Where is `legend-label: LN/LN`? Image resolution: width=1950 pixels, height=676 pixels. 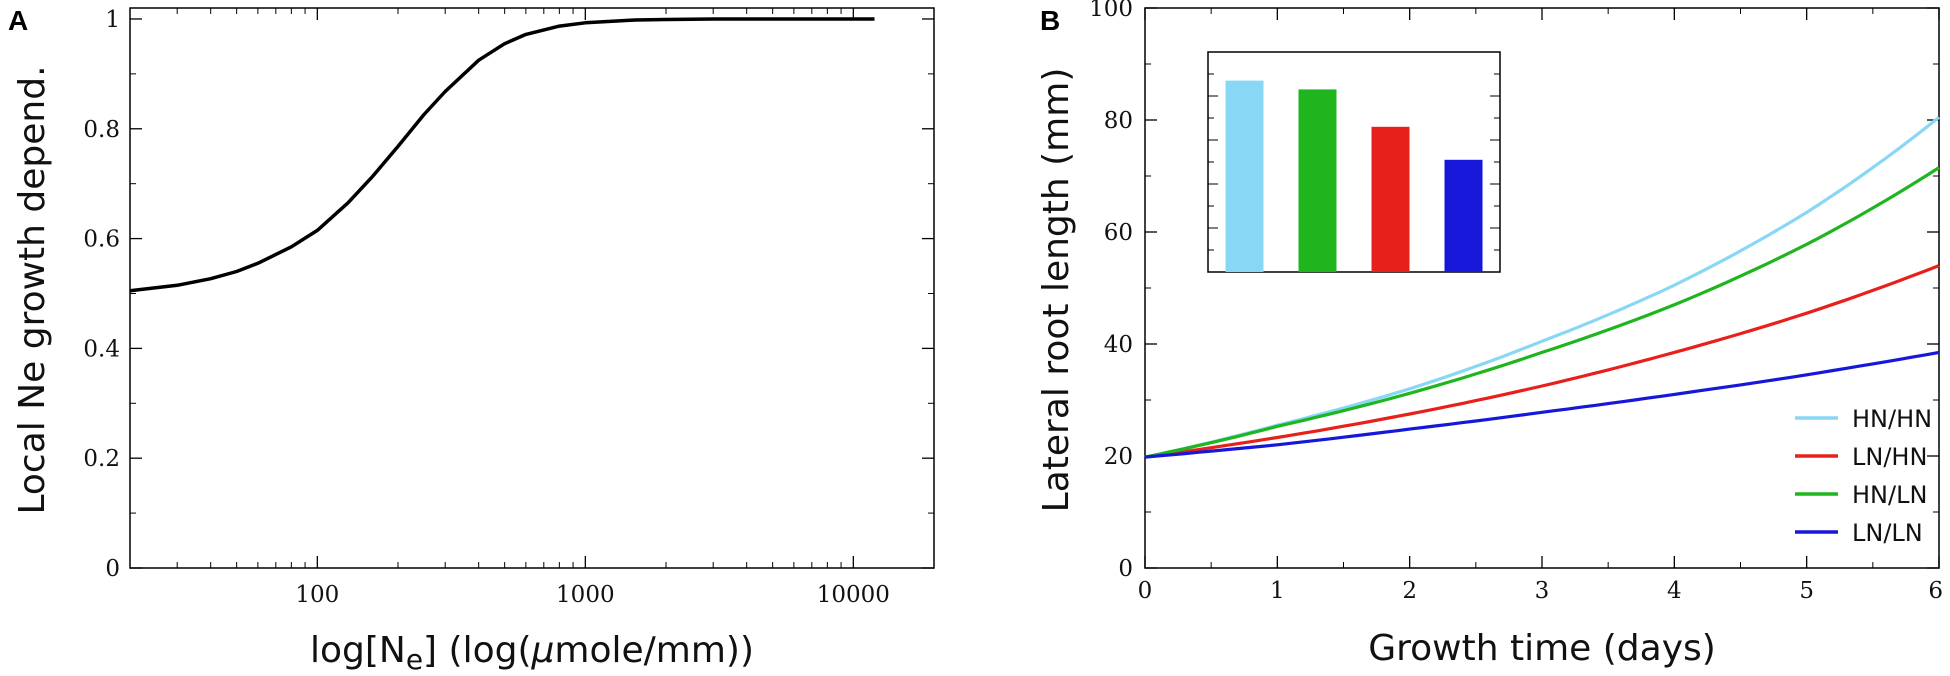 legend-label: LN/LN is located at coordinates (1887, 533).